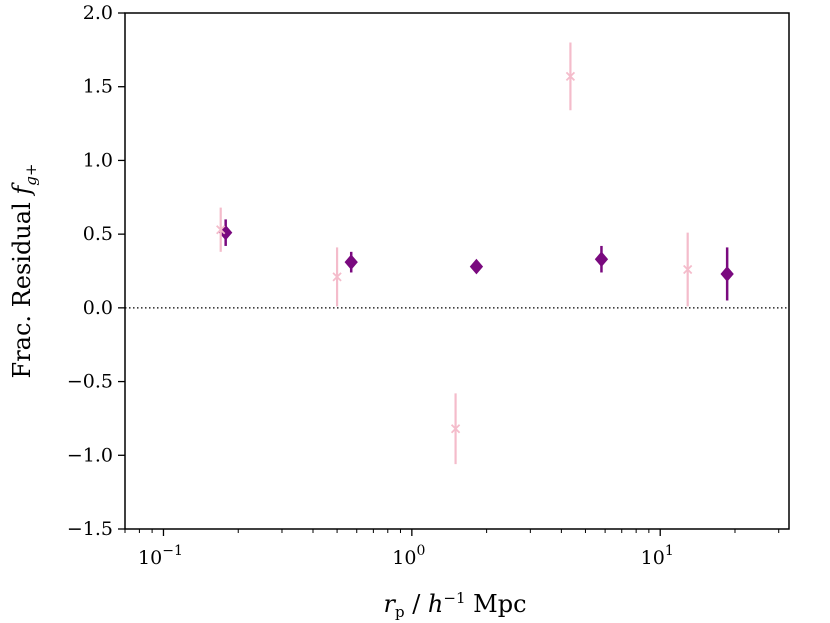 The image size is (830, 623). Describe the element at coordinates (98, 234) in the screenshot. I see `y-tick-label: 0.5` at that location.